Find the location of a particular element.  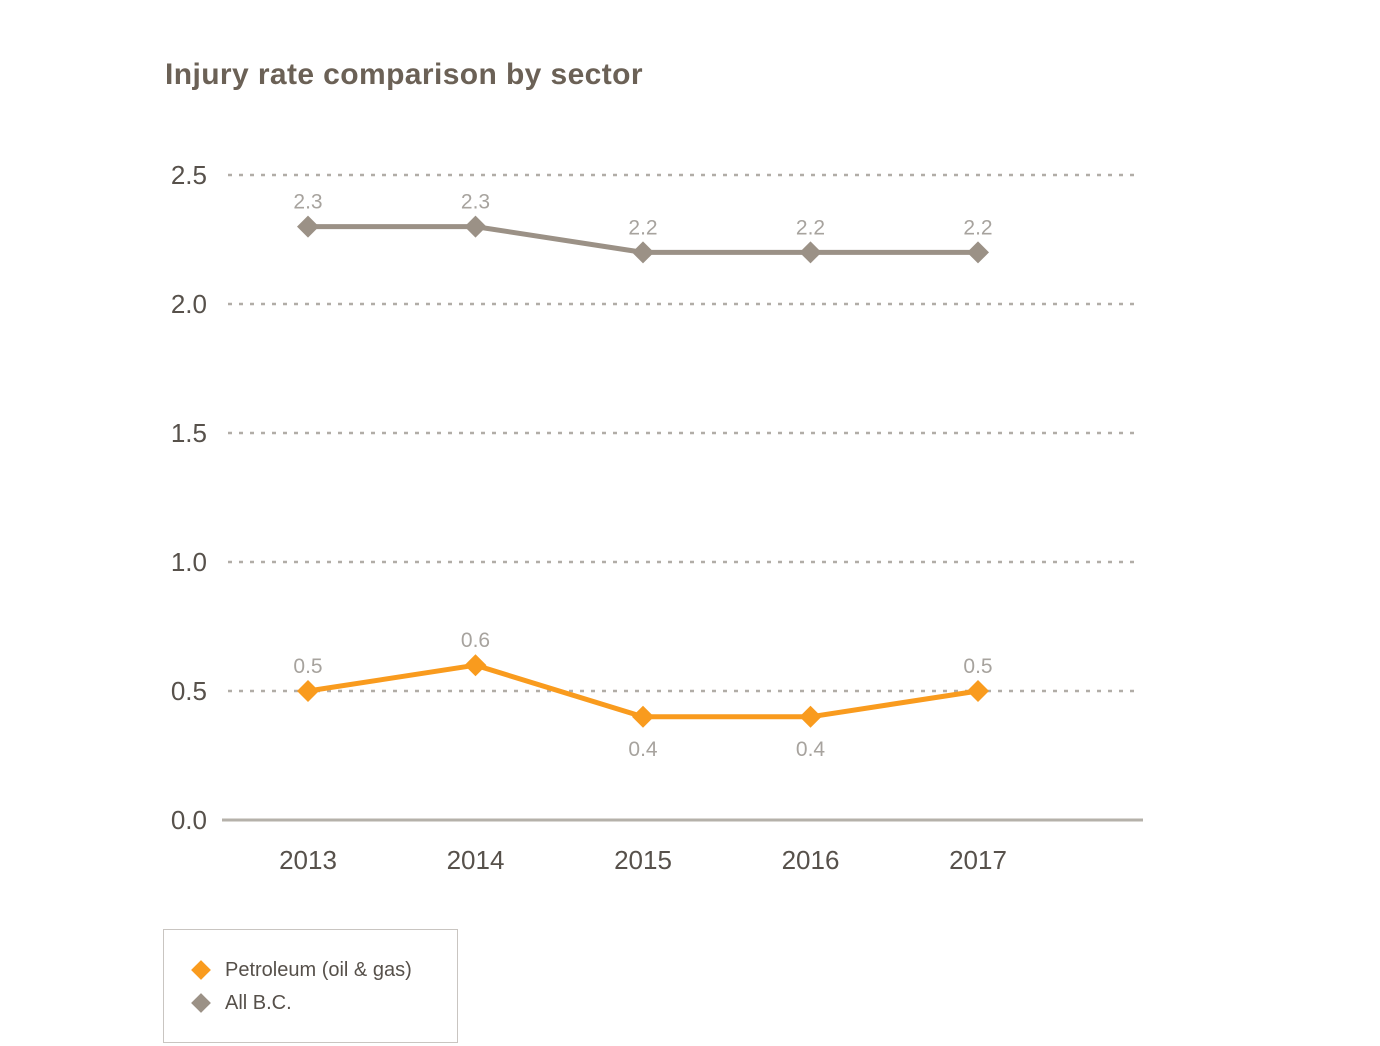

y-tick-label: 1.5 is located at coordinates (189, 433).